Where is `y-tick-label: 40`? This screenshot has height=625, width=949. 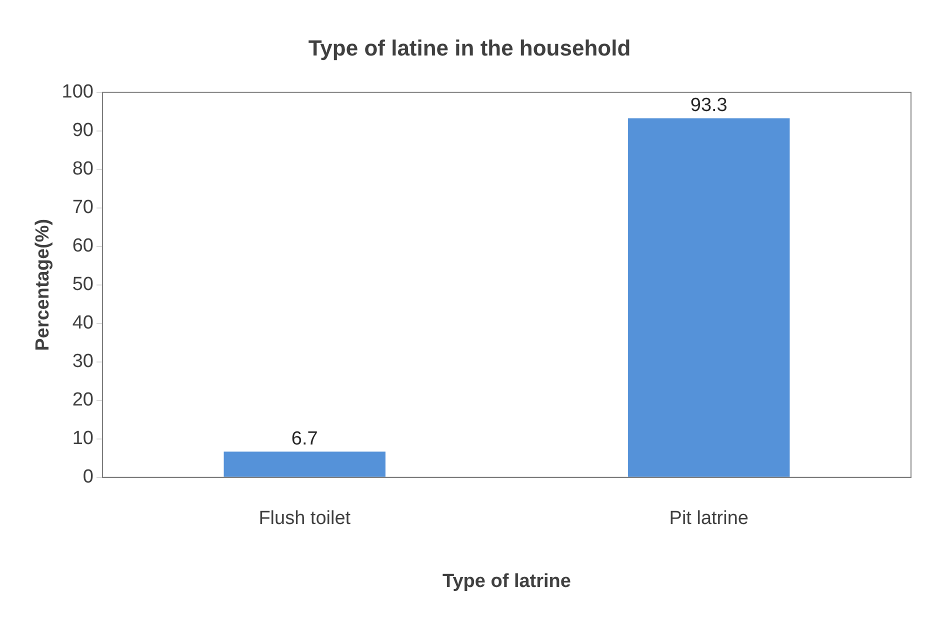 y-tick-label: 40 is located at coordinates (83, 323).